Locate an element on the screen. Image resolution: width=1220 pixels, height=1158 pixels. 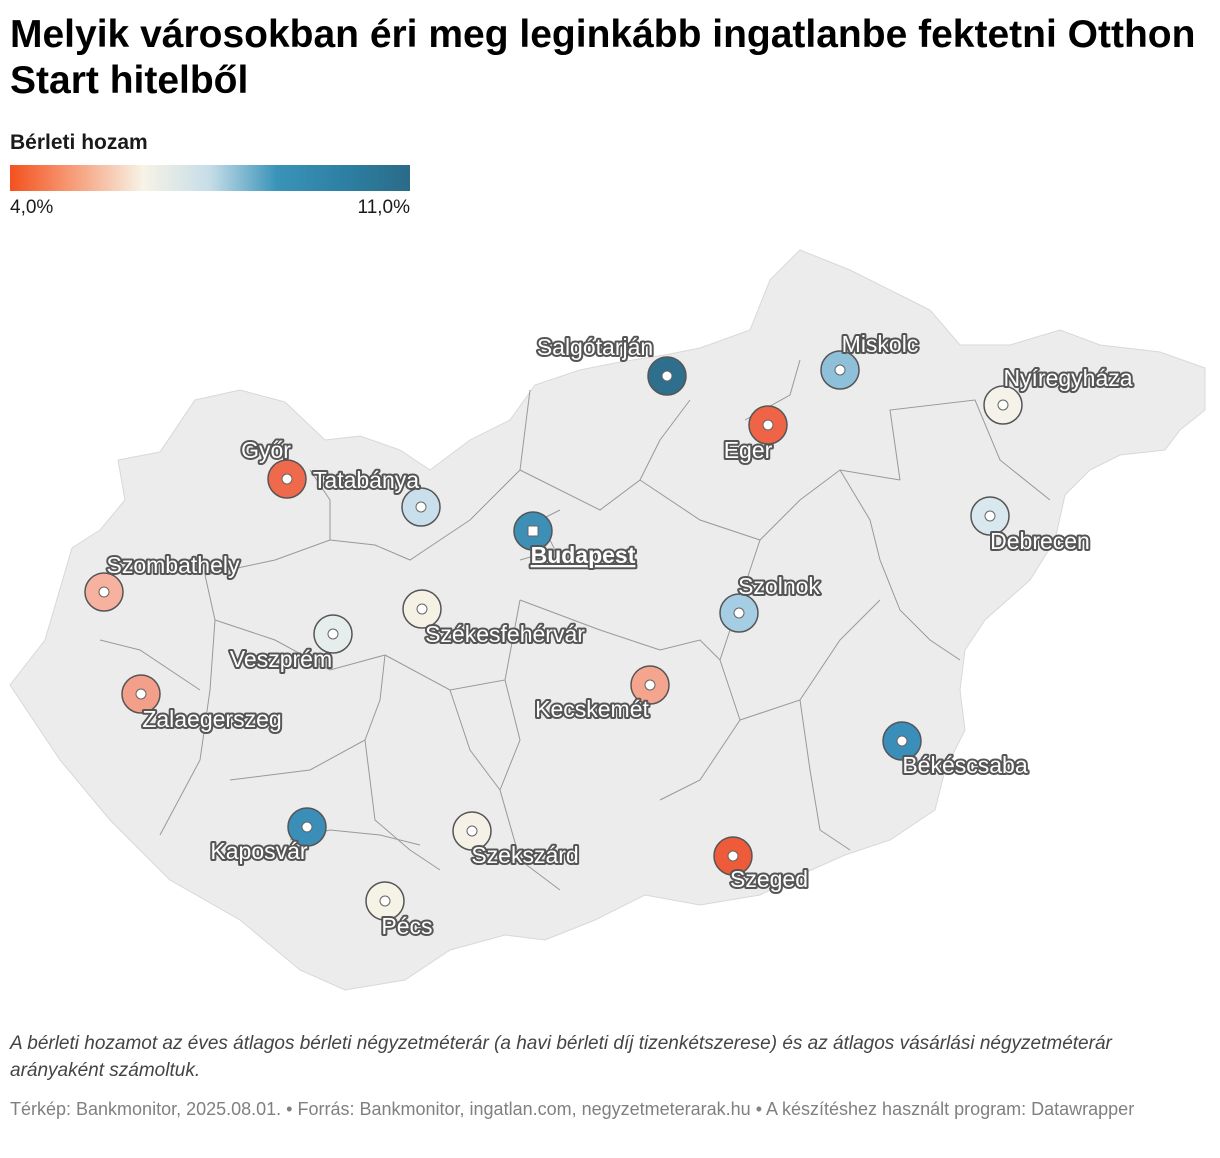
capital-square-icon is located at coordinates (533, 531).